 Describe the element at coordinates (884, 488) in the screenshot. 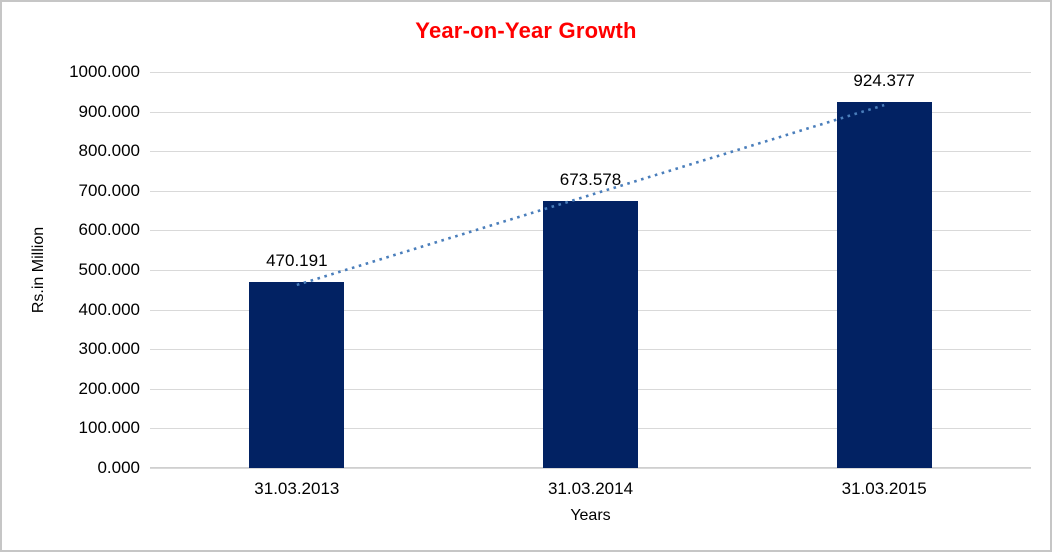

I see `x-tick-label: 31.03.2015` at that location.